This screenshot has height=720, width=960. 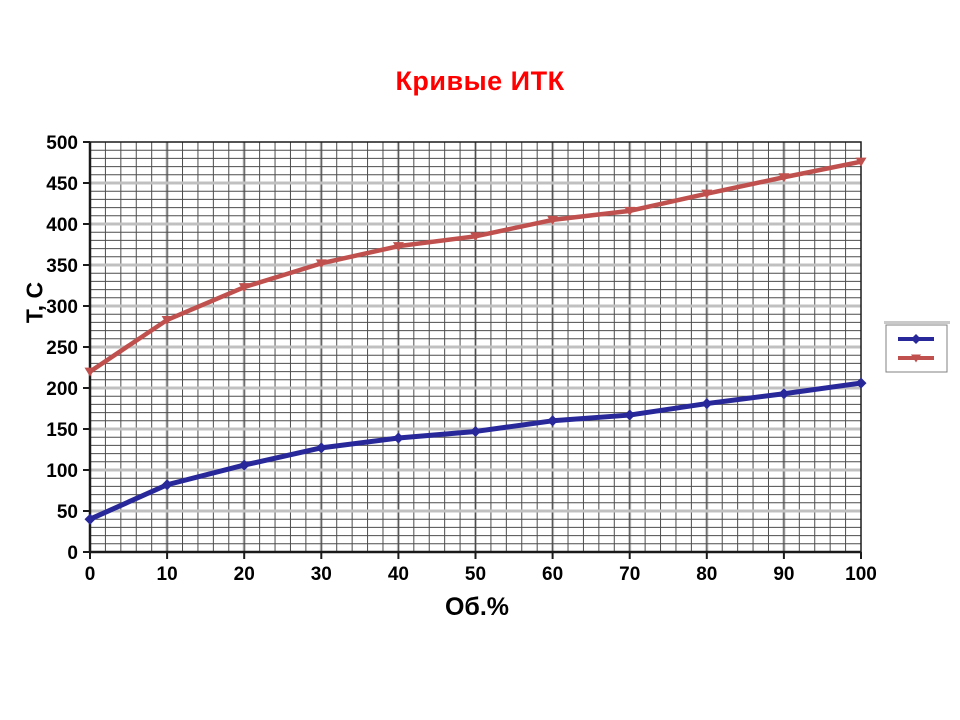 What do you see at coordinates (62, 184) in the screenshot?
I see `y-tick-label: 450` at bounding box center [62, 184].